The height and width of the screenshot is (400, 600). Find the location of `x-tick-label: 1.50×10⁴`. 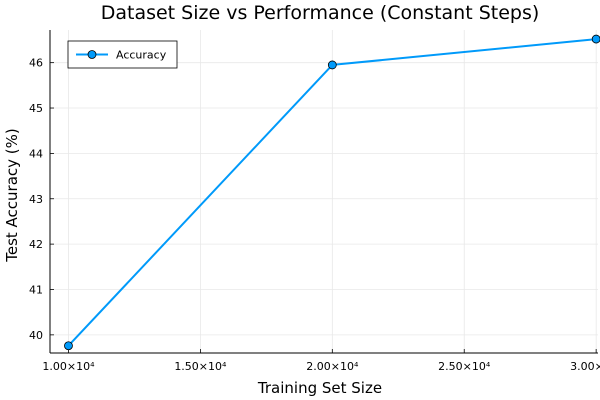

x-tick-label: 1.50×10⁴ is located at coordinates (200, 366).